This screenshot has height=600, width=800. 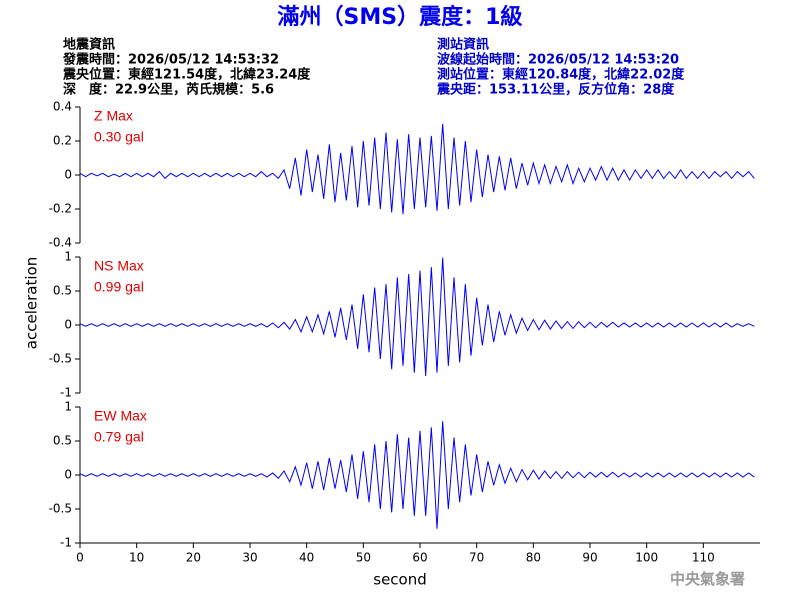 I want to click on x-tick-label: 40, so click(x=306, y=558).